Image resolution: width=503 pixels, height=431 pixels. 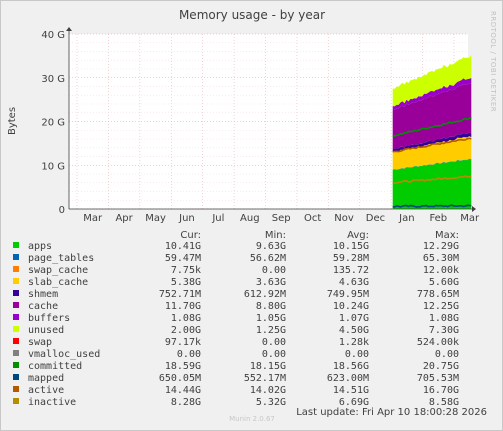 I want to click on legend-swatch-swap_cache, so click(x=16, y=269).